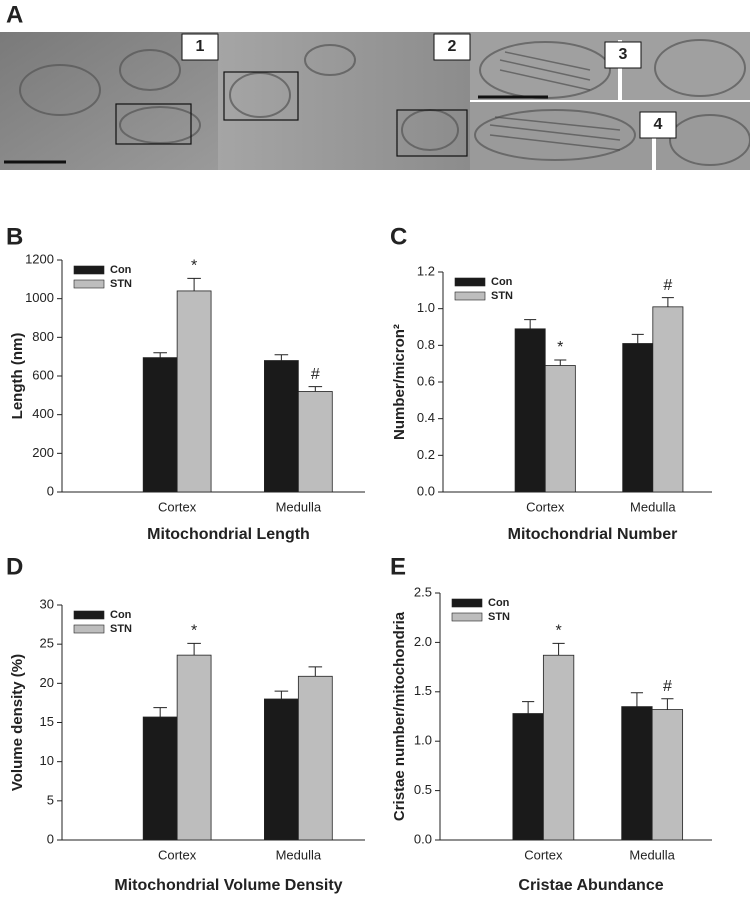 The height and width of the screenshot is (905, 750). Describe the element at coordinates (39, 258) in the screenshot. I see `y-tick-label: 1200` at that location.